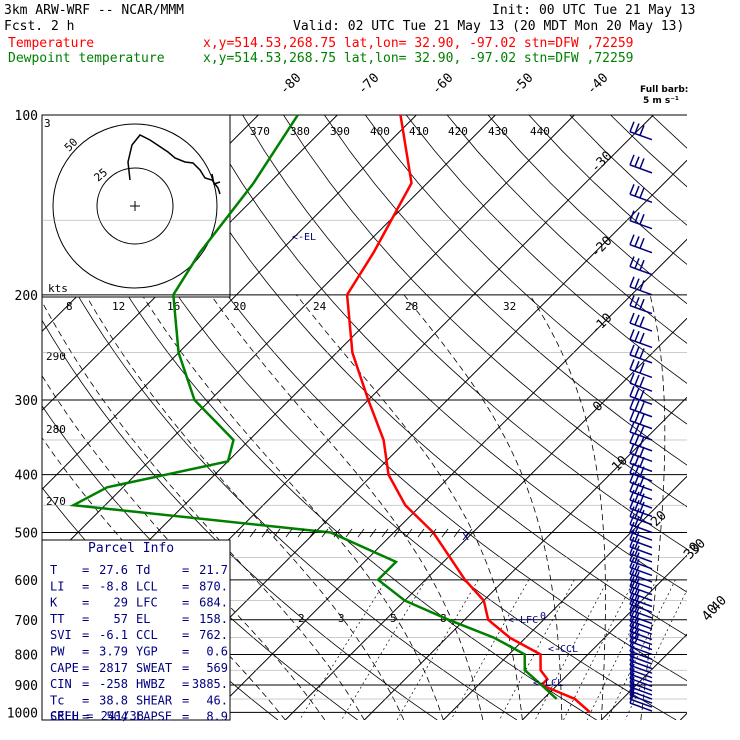 The height and width of the screenshot is (740, 740). I want to click on parcel-info-box, so click(136, 630).